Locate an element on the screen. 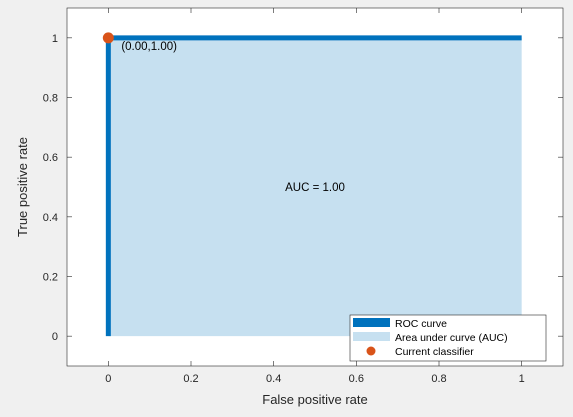 The width and height of the screenshot is (573, 417). y-tick-label: 0.6 is located at coordinates (50, 158).